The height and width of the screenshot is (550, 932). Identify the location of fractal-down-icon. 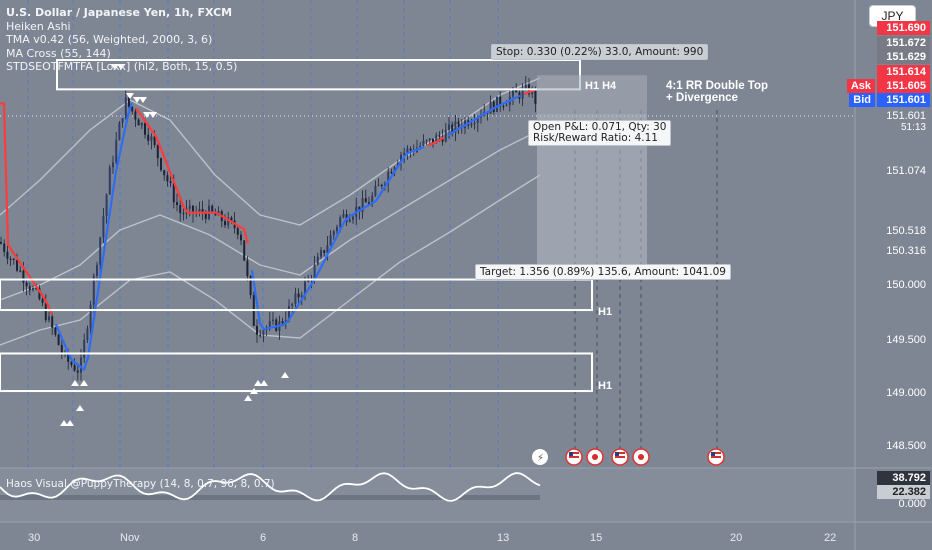
(147, 115).